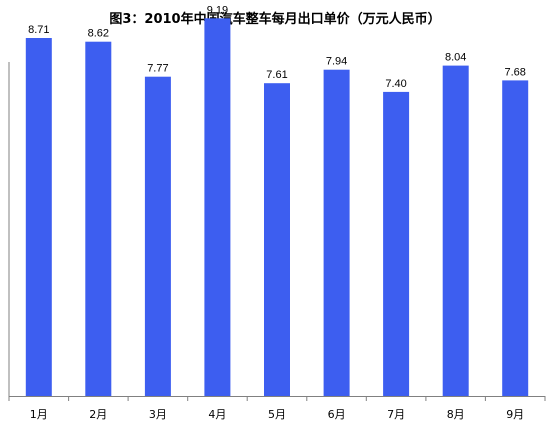 Image resolution: width=550 pixels, height=428 pixels. Describe the element at coordinates (276, 75) in the screenshot. I see `value-label-5: 7.61` at that location.